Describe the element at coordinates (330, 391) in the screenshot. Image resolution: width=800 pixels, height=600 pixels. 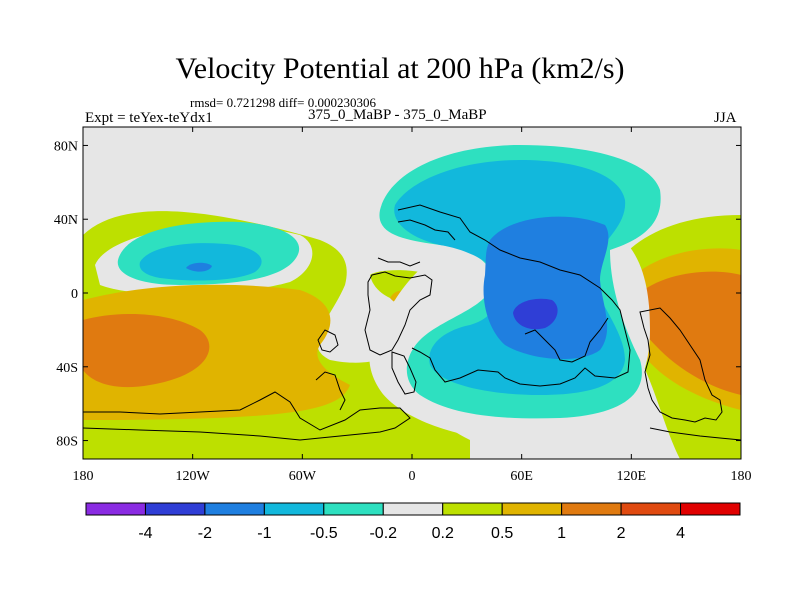
I see `coastline-south-america` at that location.